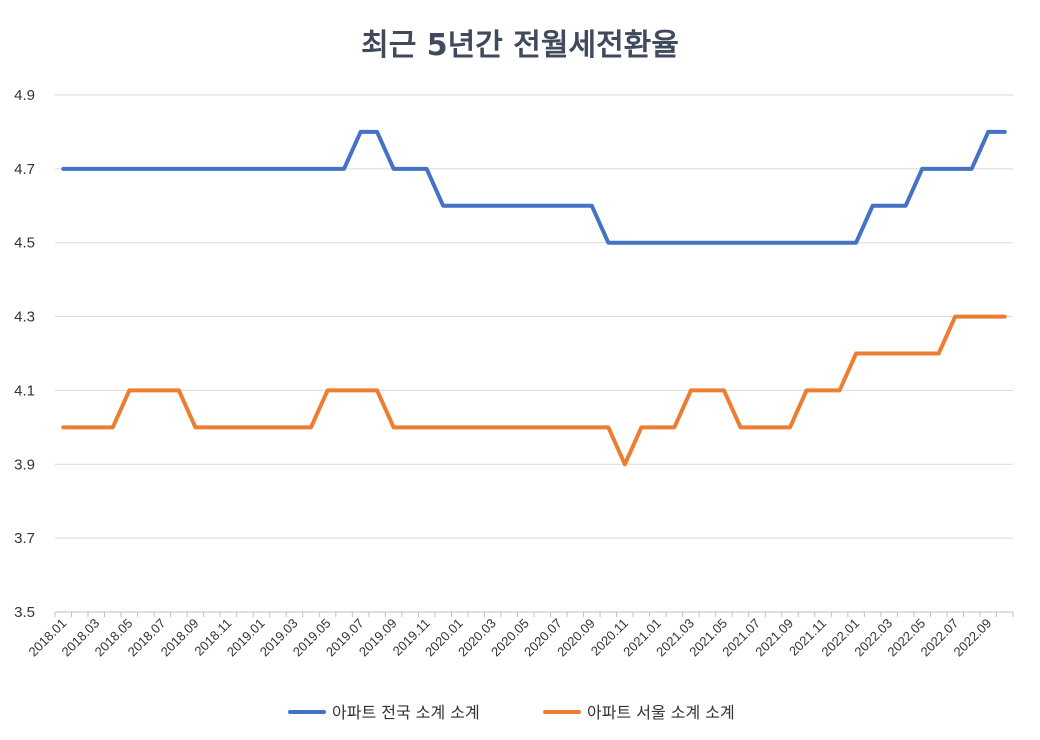 This screenshot has width=1040, height=740. Describe the element at coordinates (511, 712) in the screenshot. I see `legend: 아파트 전국 소계 소계 아파트 서울 소계 소계` at that location.